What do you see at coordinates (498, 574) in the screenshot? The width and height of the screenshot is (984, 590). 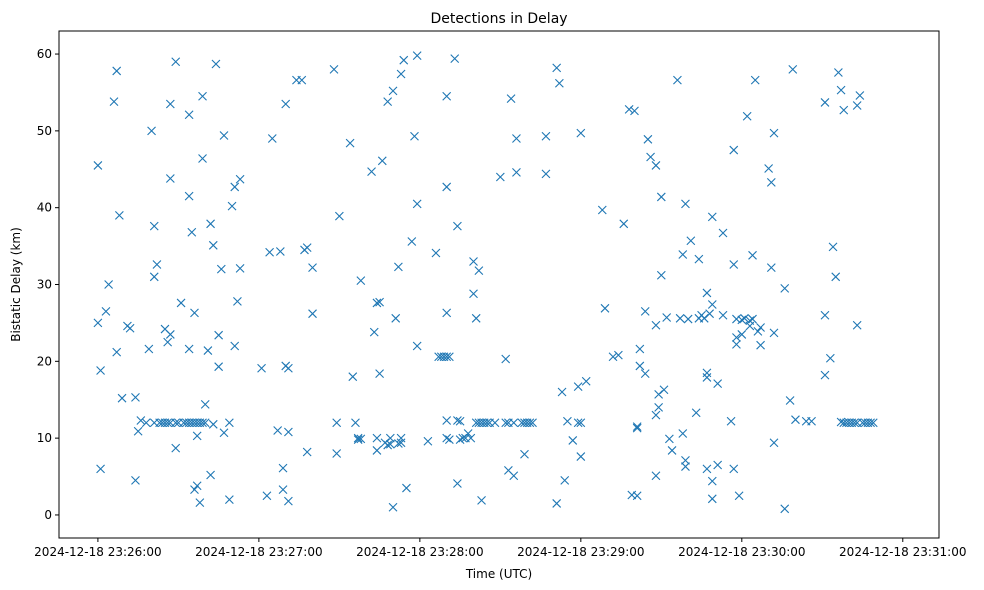 I see `x-axis-label: Time (UTC)` at bounding box center [498, 574].